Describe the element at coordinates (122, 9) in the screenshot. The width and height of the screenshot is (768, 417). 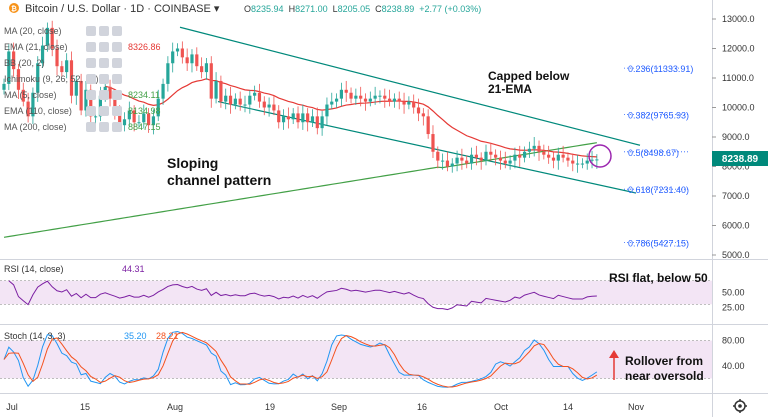
I see `symbol-title: Bitcoin / U.S. Dollar · 1D · COINBASE ▾` at that location.